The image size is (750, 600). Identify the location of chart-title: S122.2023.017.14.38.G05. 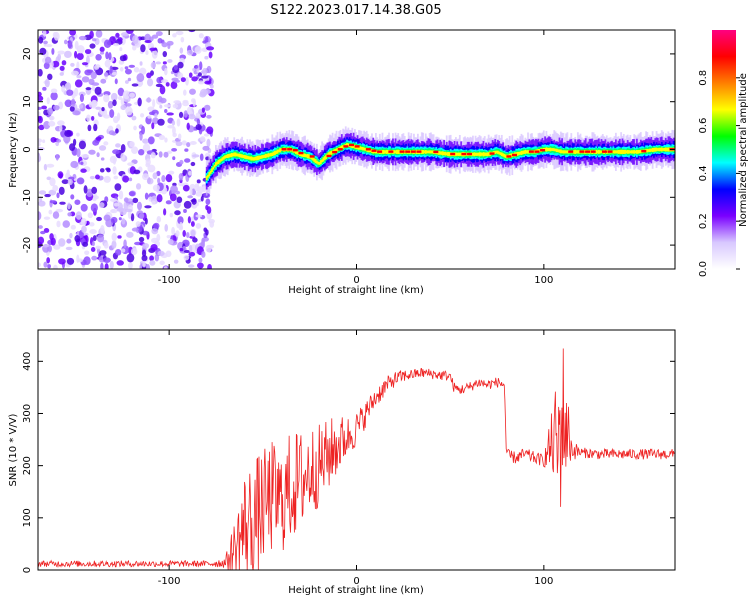
(355, 10).